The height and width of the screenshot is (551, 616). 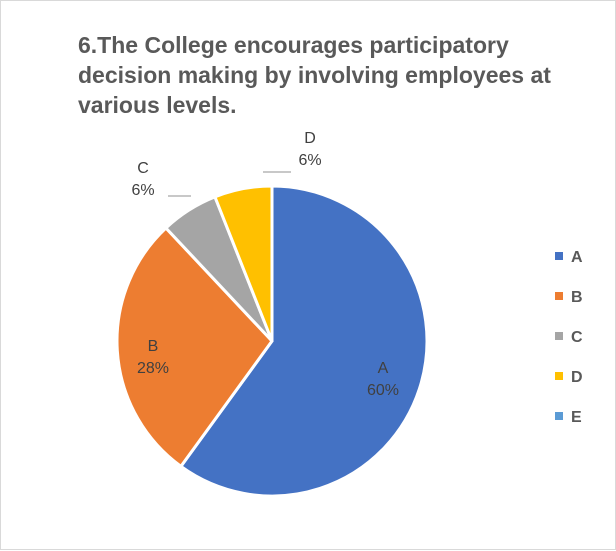 I want to click on legend-swatch-a, so click(x=559, y=256).